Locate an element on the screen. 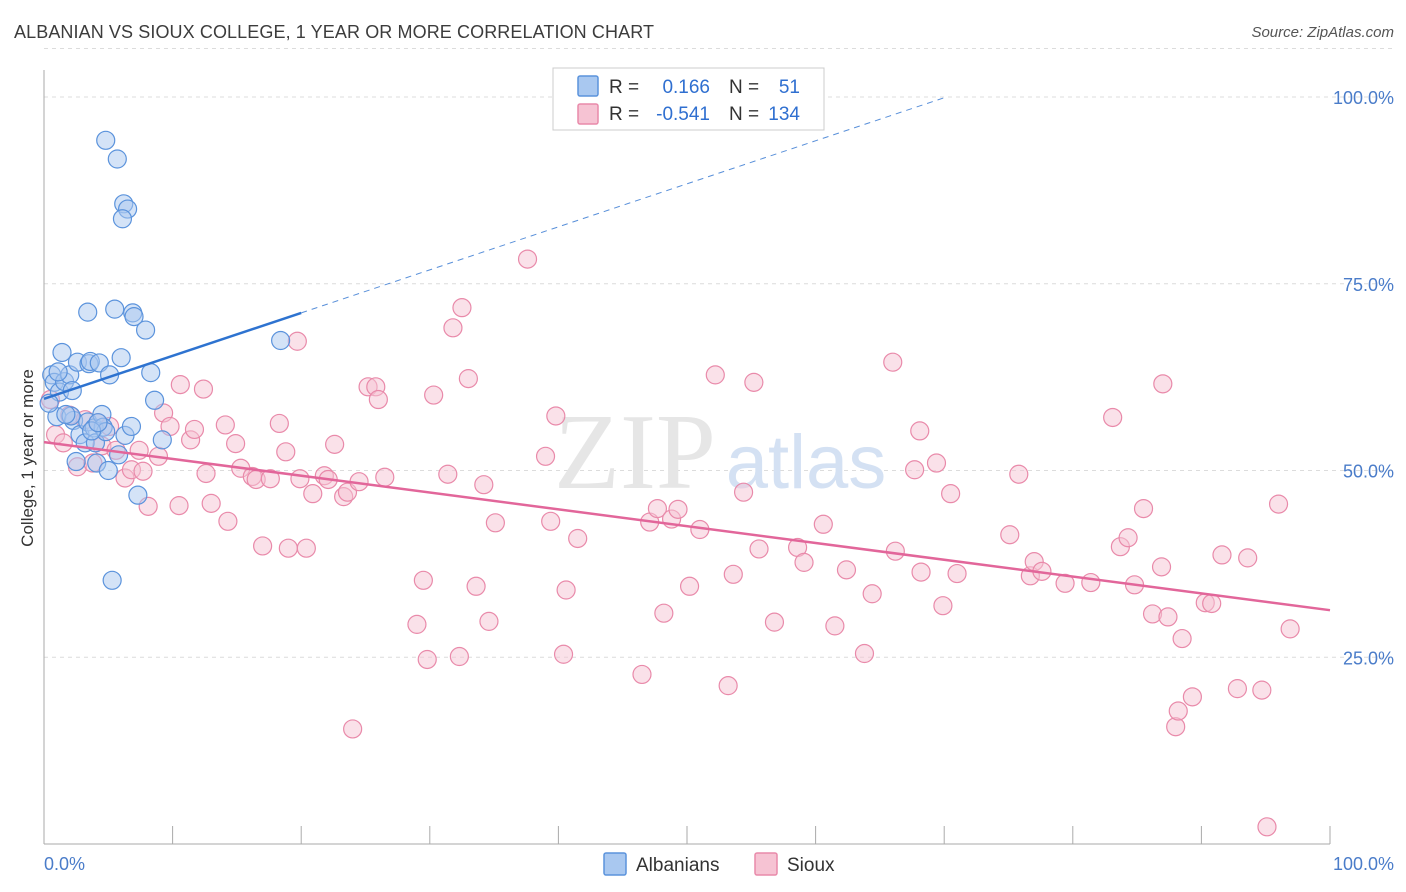 Image resolution: width=1406 pixels, height=892 pixels. y-tick-label: 25.0% is located at coordinates (1368, 658).